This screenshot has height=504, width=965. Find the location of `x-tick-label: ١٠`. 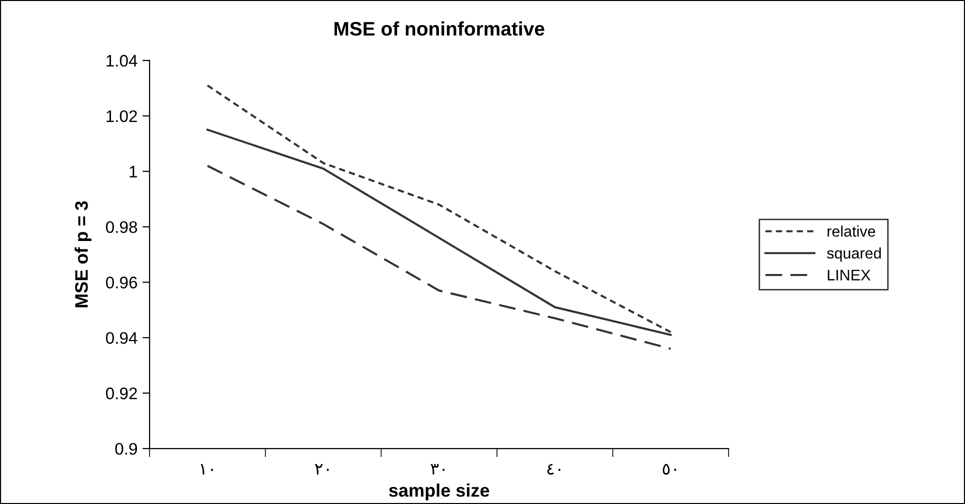

x-tick-label: ١٠ is located at coordinates (206, 469).